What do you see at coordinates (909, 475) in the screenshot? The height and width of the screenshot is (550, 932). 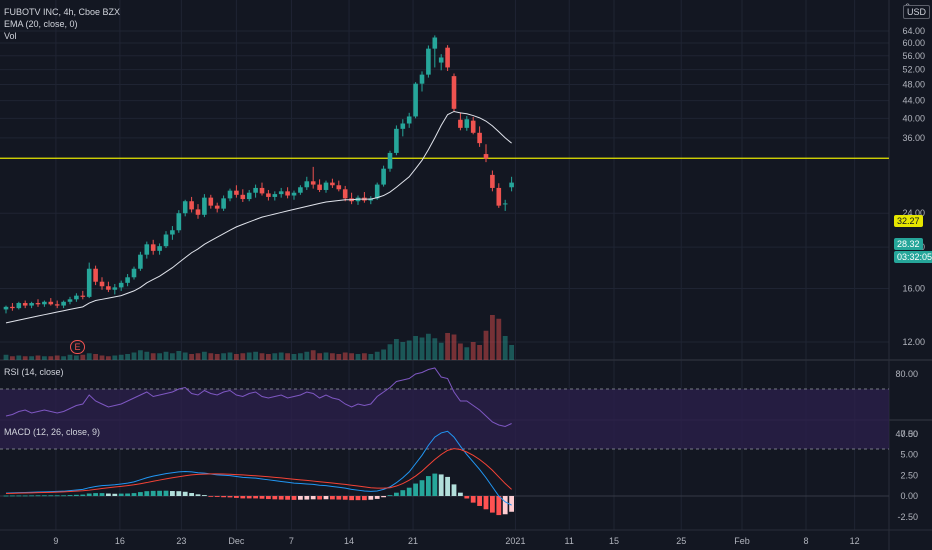 I see `macd-tick-label: 2.50` at bounding box center [909, 475].